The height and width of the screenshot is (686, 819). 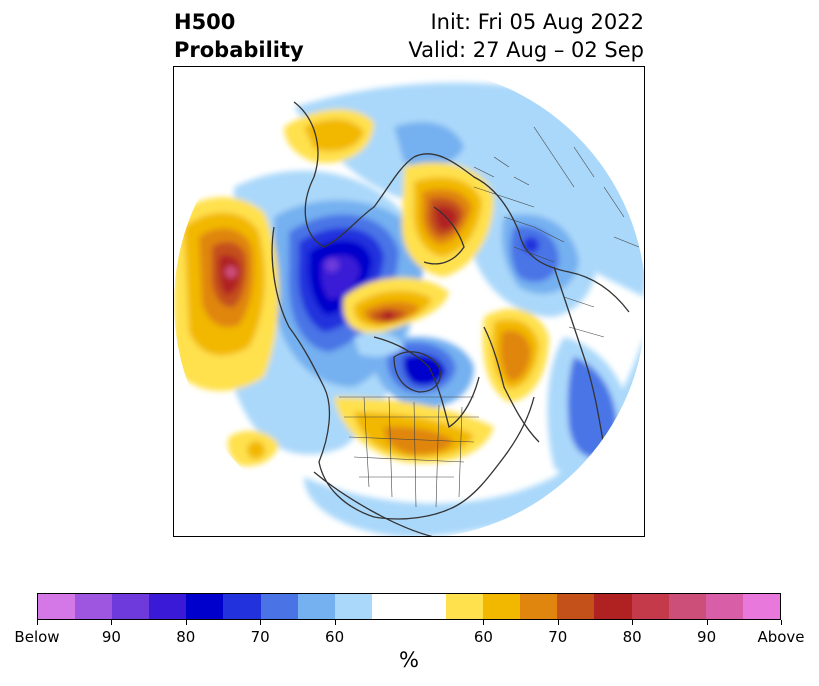 I want to click on title-product: Probability, so click(x=239, y=50).